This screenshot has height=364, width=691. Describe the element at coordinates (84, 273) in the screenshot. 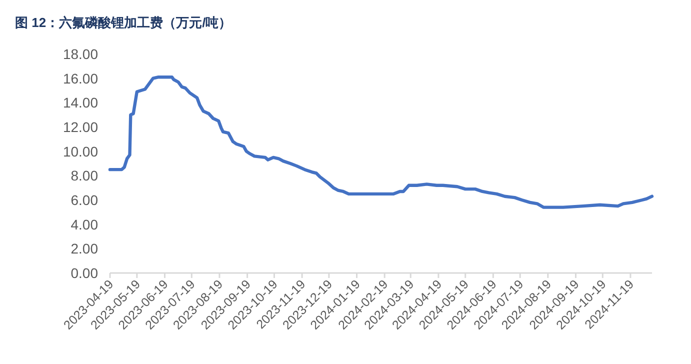

I see `y-tick-label: 0.00` at that location.